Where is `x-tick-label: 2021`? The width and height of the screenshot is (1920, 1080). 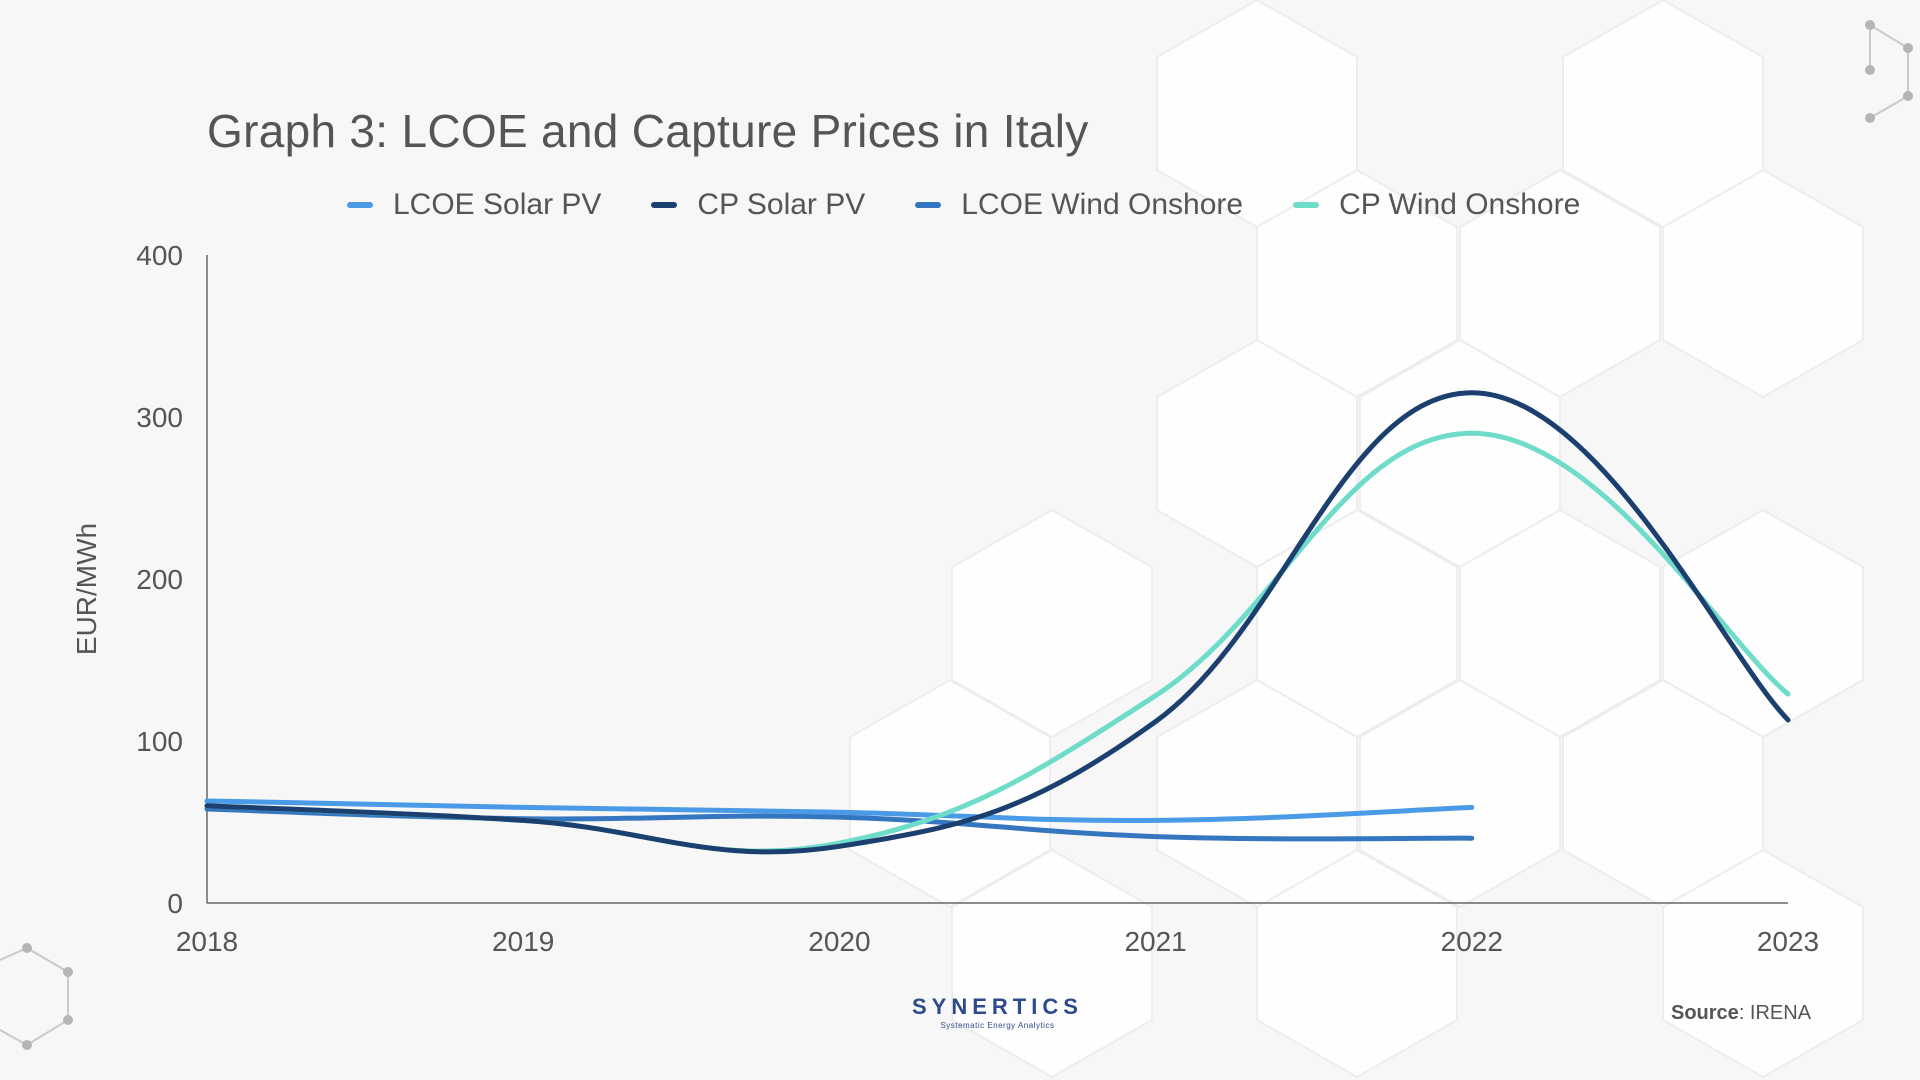 x-tick-label: 2021 is located at coordinates (1155, 941).